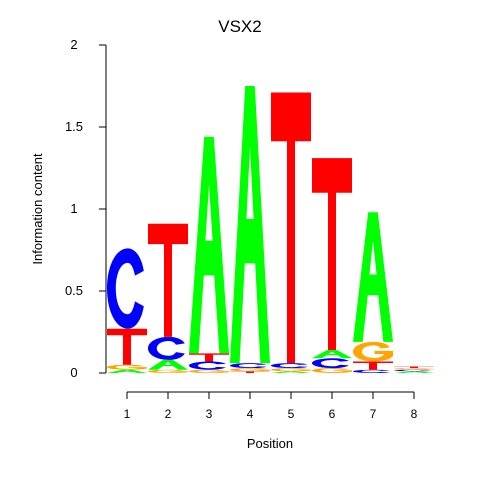  I want to click on chart-title: VSX2, so click(239, 26).